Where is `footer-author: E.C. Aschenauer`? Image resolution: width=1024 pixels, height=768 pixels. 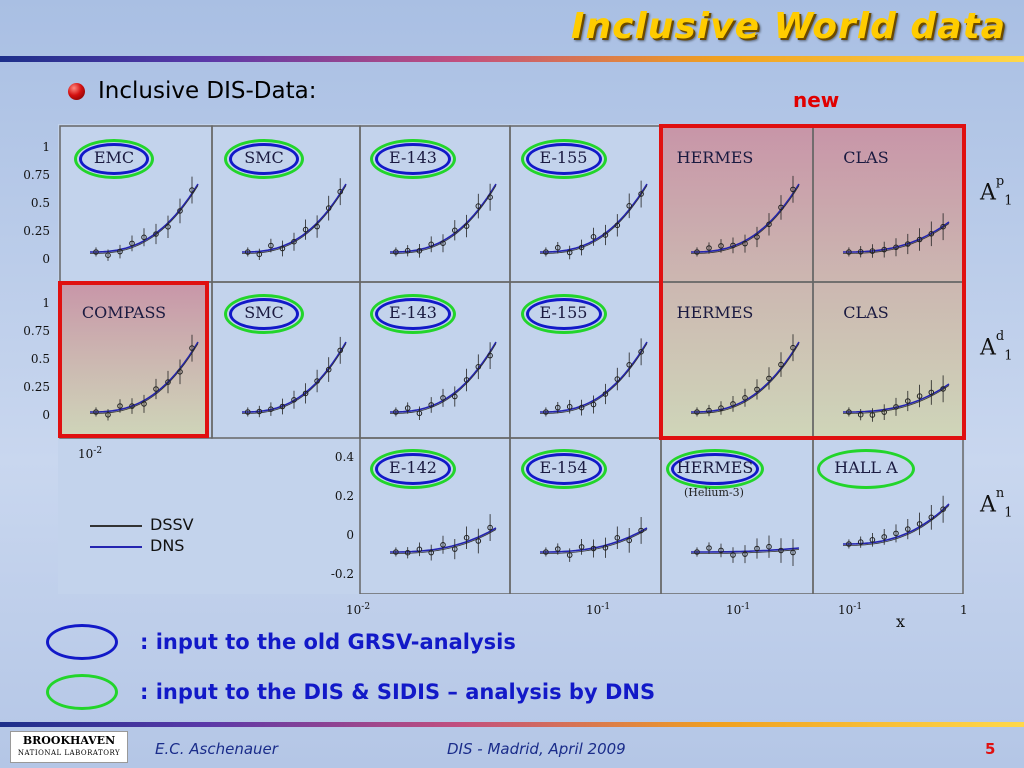
footer-author: E.C. Aschenauer is located at coordinates (216, 749).